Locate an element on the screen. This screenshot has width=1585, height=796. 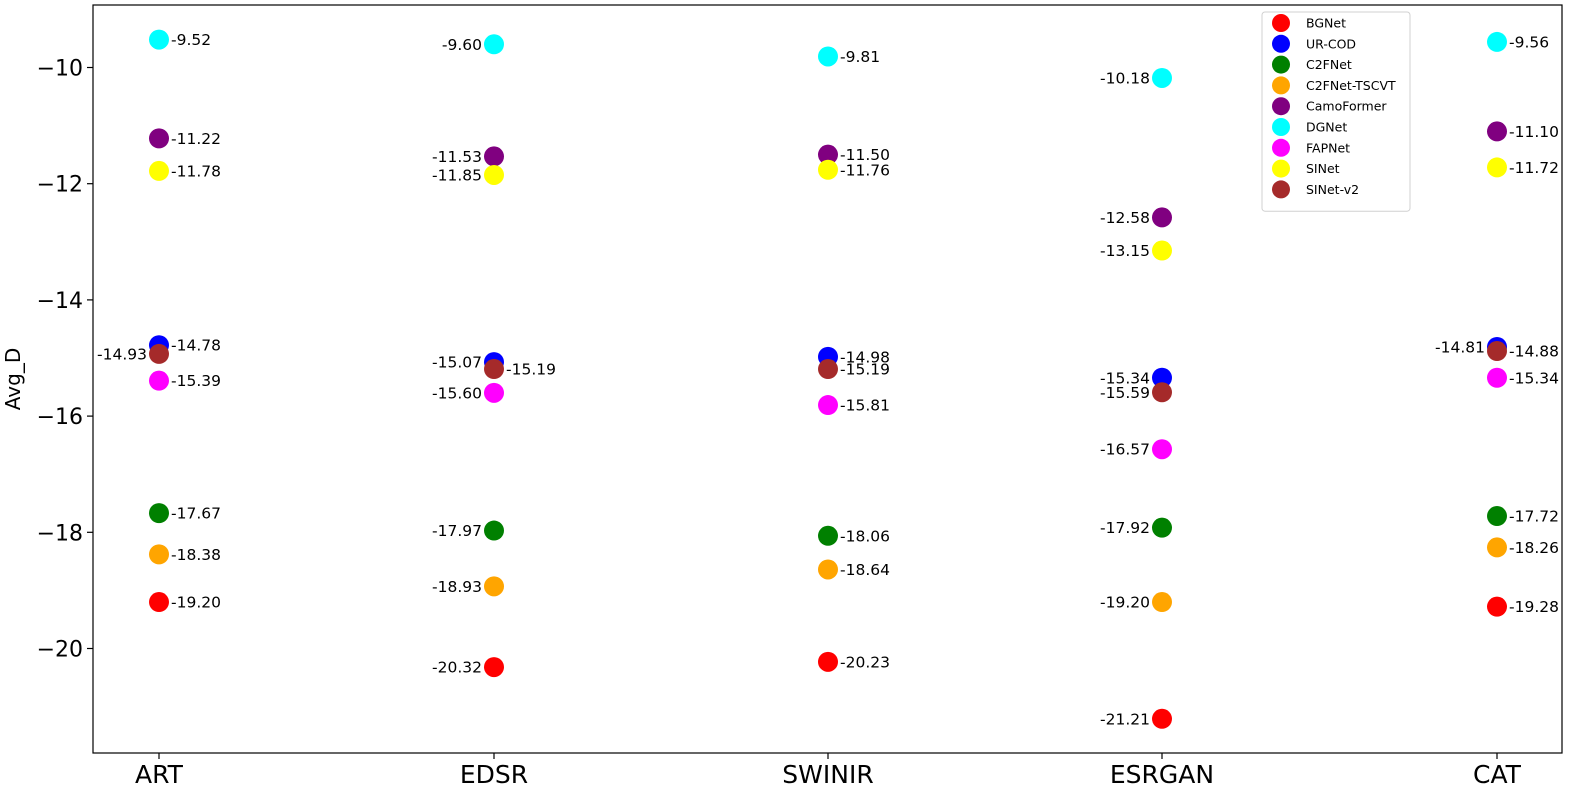
data-label: -14.78 is located at coordinates (196, 346).